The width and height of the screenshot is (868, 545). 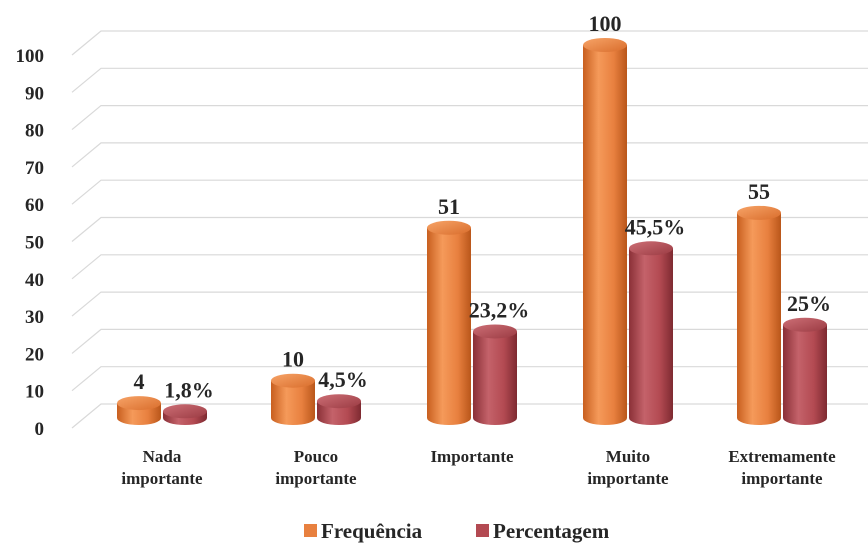 I want to click on x-category-label: Nada importante, so click(x=162, y=467).